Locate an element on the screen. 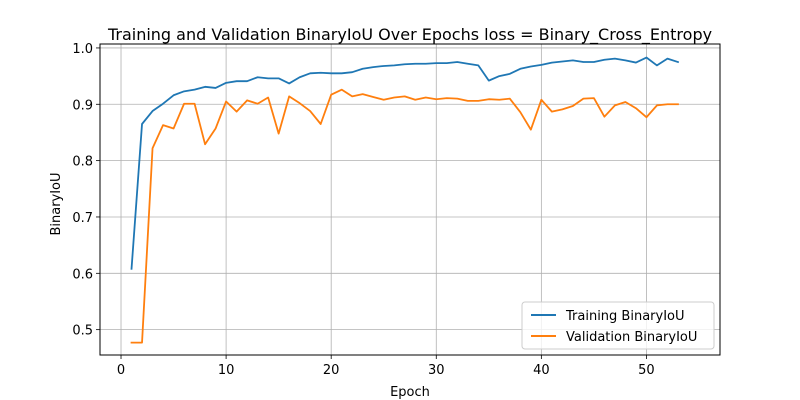  y-tick-label: 0.6 is located at coordinates (82, 274).